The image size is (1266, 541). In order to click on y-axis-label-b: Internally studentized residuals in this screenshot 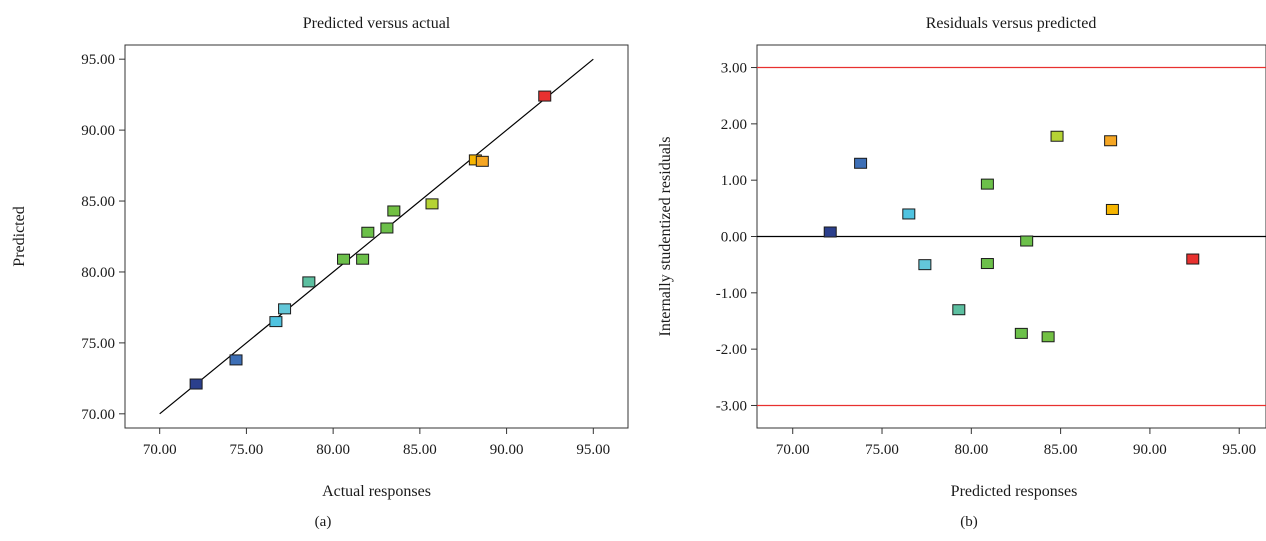, I will do `click(665, 237)`.